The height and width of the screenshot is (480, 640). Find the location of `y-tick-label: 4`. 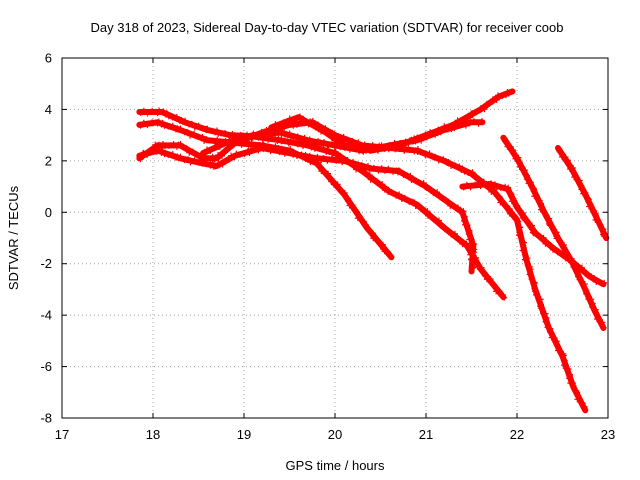

y-tick-label: 4 is located at coordinates (48, 109).